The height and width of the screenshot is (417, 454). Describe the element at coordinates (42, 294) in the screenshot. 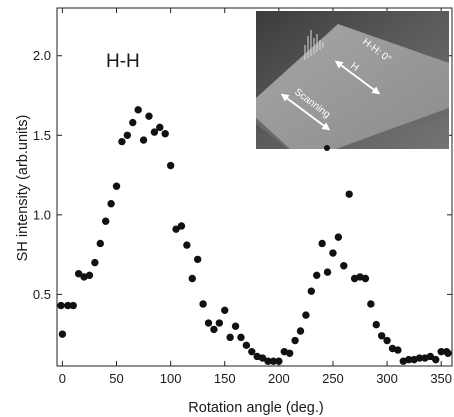

I see `y-tick-label: 0.5` at that location.